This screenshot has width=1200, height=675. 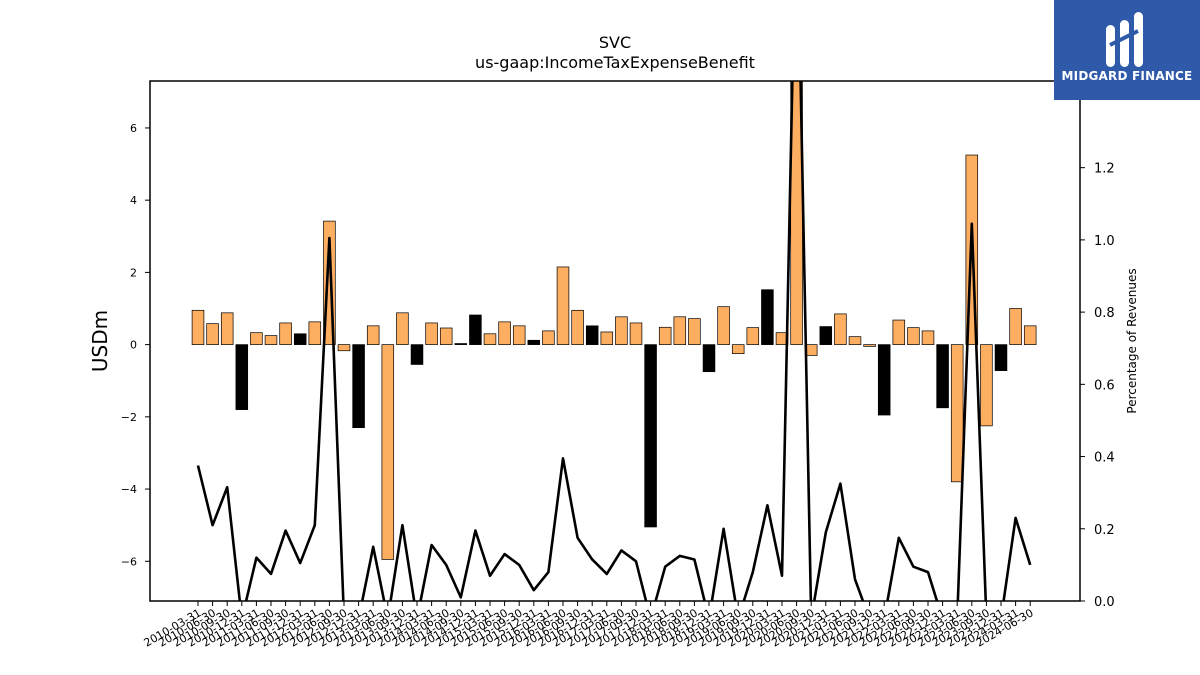 I want to click on y-tick-label: −2, so click(x=129, y=417).